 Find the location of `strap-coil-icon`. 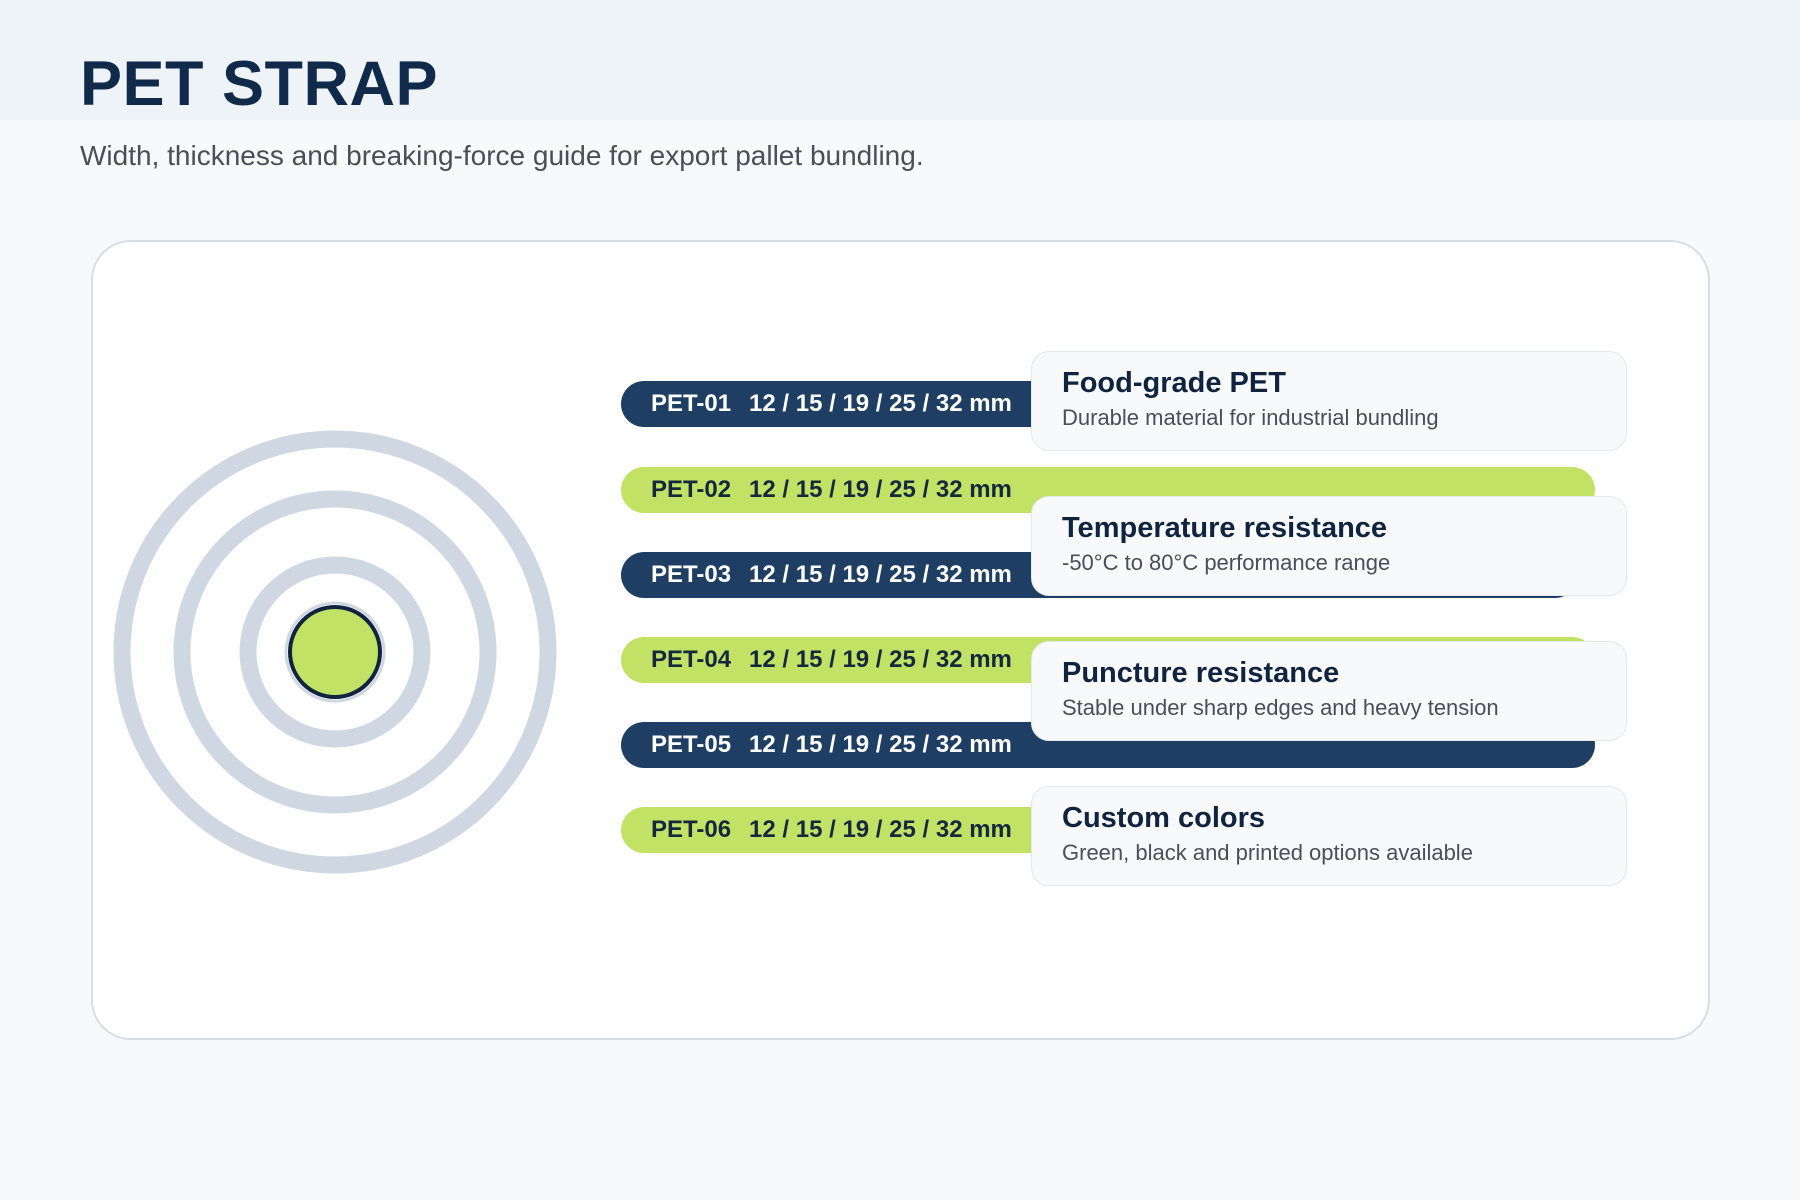

strap-coil-icon is located at coordinates (335, 652).